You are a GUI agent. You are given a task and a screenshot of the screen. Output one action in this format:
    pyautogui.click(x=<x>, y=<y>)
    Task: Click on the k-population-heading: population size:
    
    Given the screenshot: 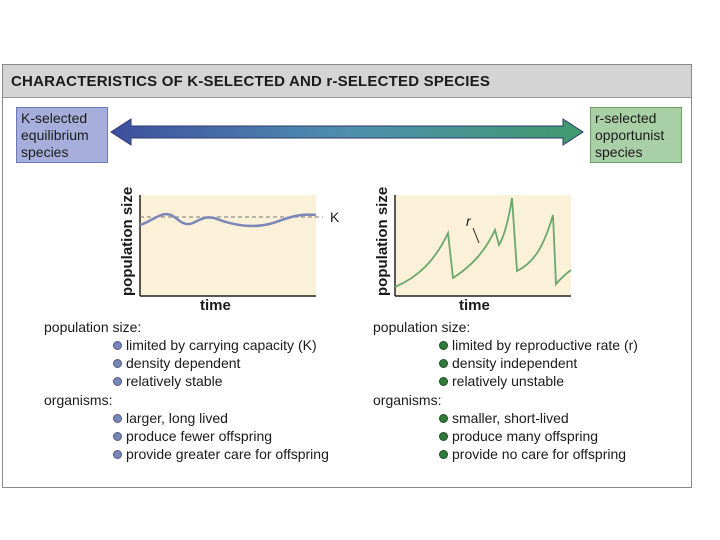 What is the action you would take?
    pyautogui.click(x=93, y=327)
    